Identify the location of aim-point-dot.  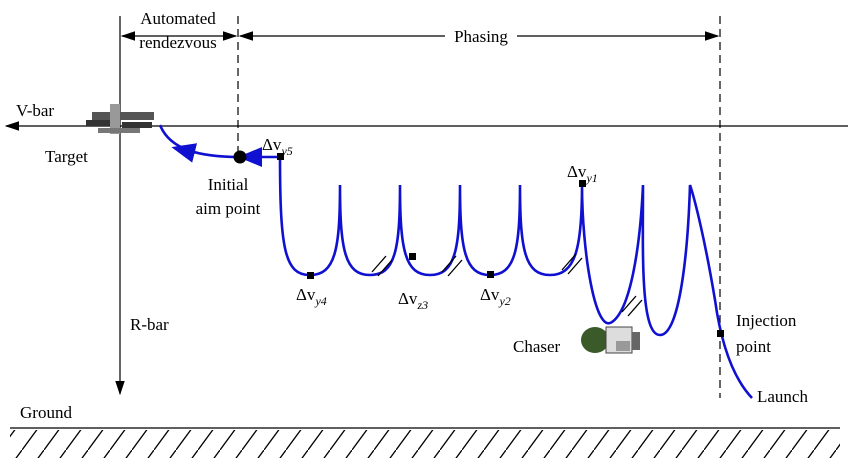
(240, 157).